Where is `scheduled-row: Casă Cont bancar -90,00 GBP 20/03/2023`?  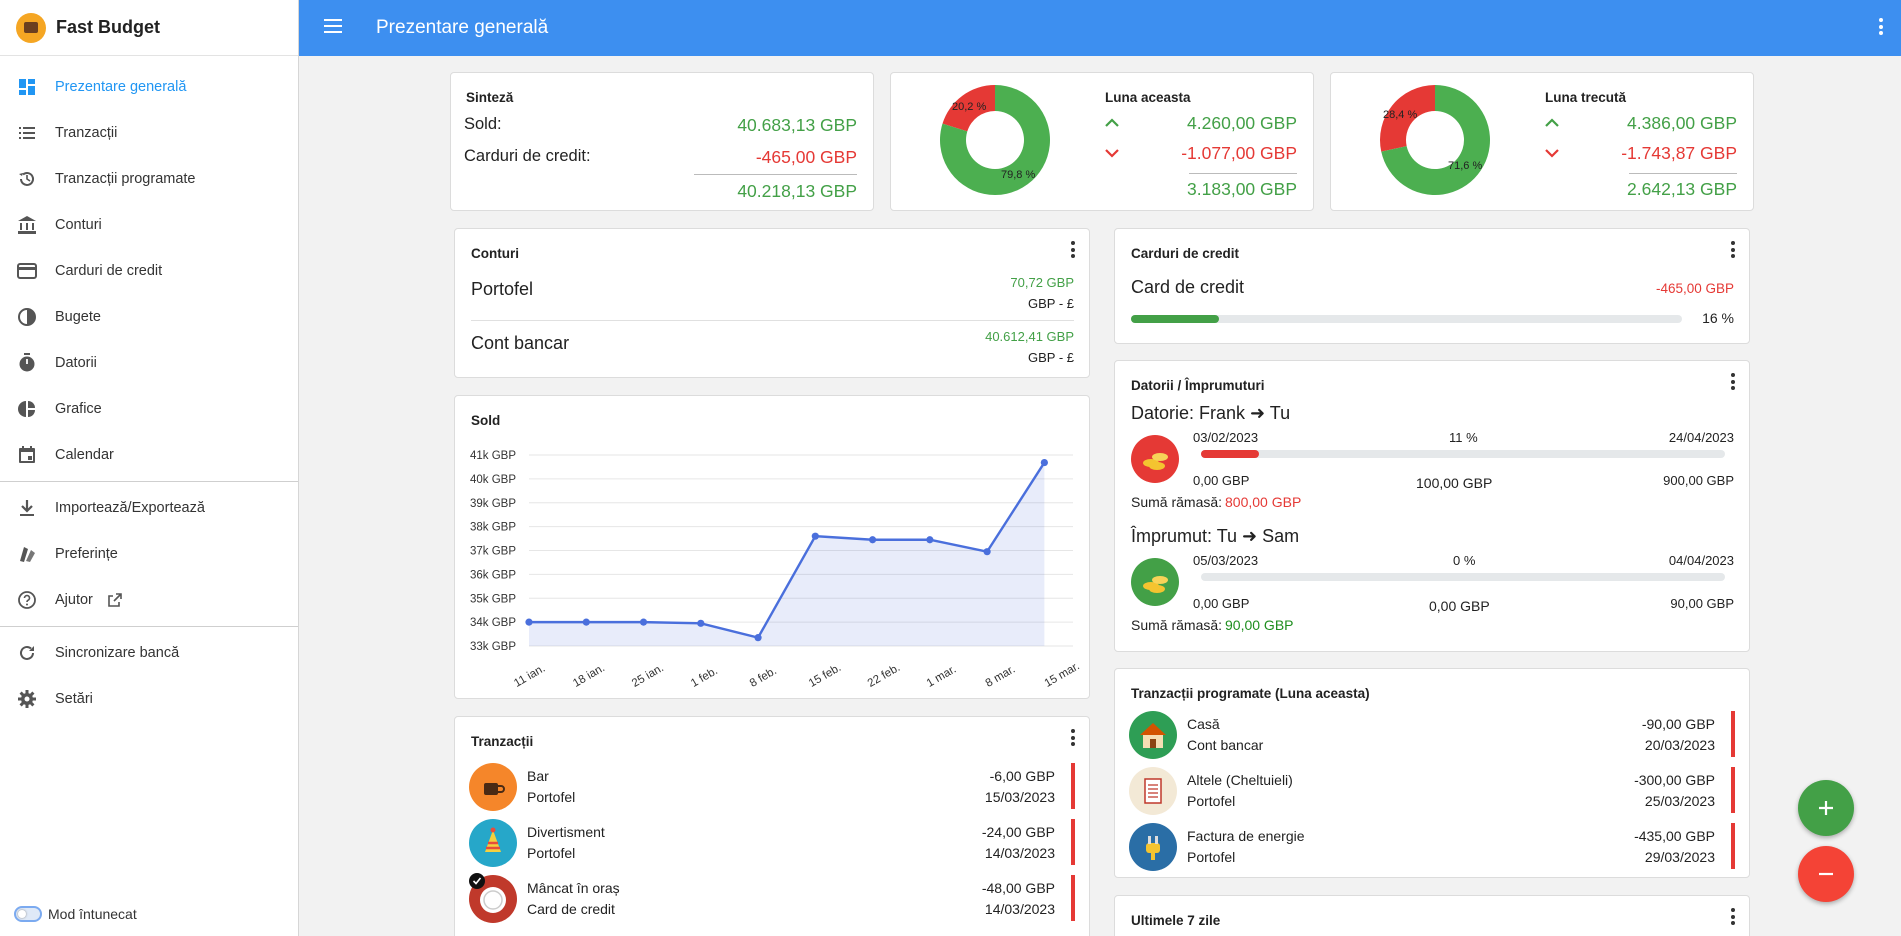 scheduled-row: Casă Cont bancar -90,00 GBP 20/03/2023 is located at coordinates (1432, 734).